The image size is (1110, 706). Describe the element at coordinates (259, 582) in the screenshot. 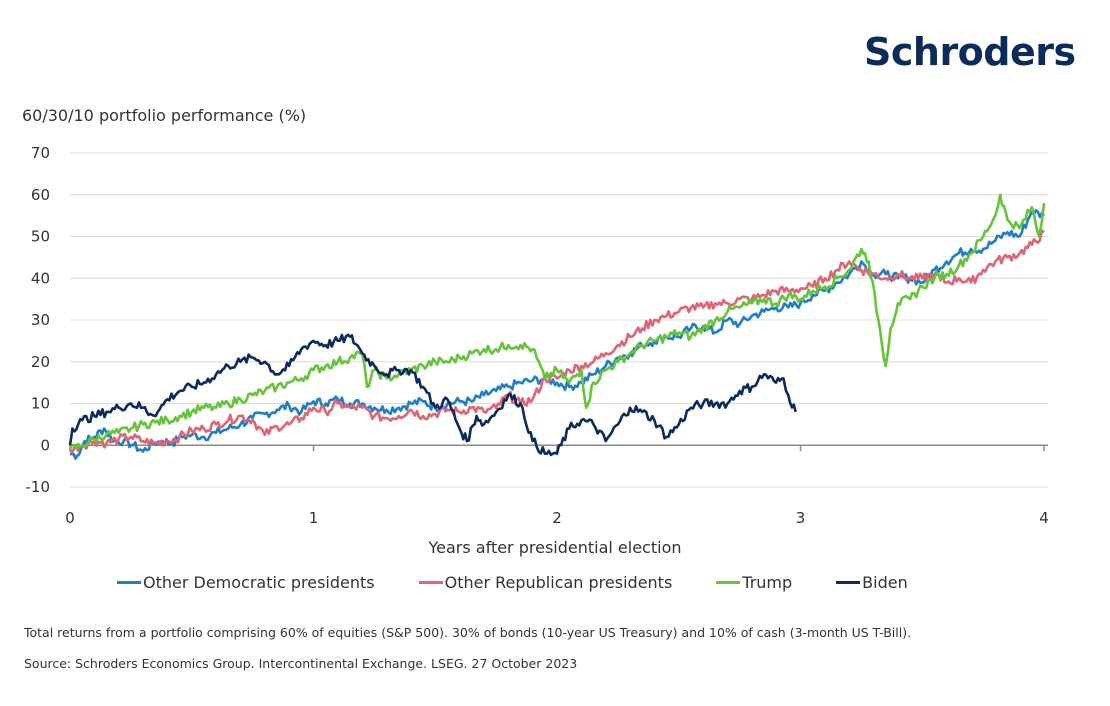

I see `legend-label: Other Democratic presidents` at that location.